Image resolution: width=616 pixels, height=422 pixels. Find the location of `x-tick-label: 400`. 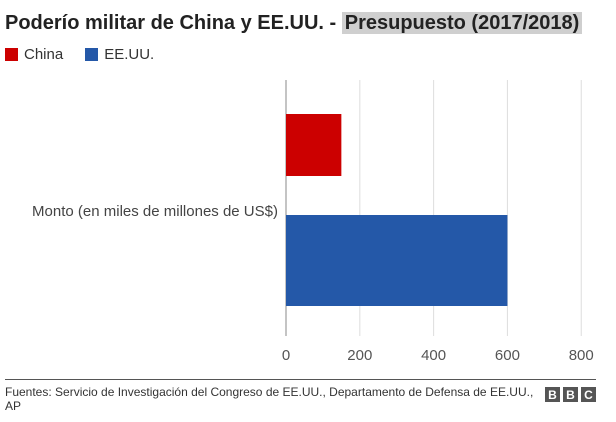

x-tick-label: 400 is located at coordinates (433, 355).